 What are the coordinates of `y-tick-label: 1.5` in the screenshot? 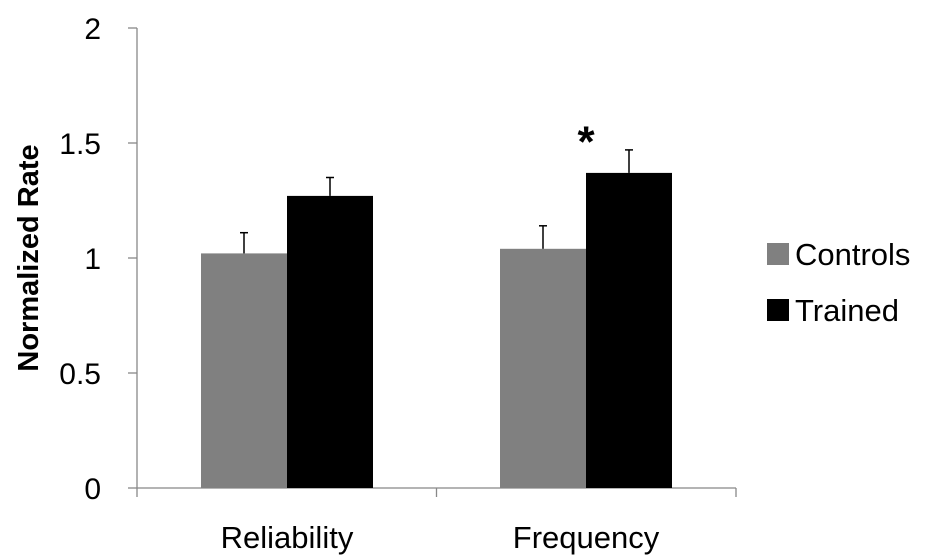 It's located at (80, 144).